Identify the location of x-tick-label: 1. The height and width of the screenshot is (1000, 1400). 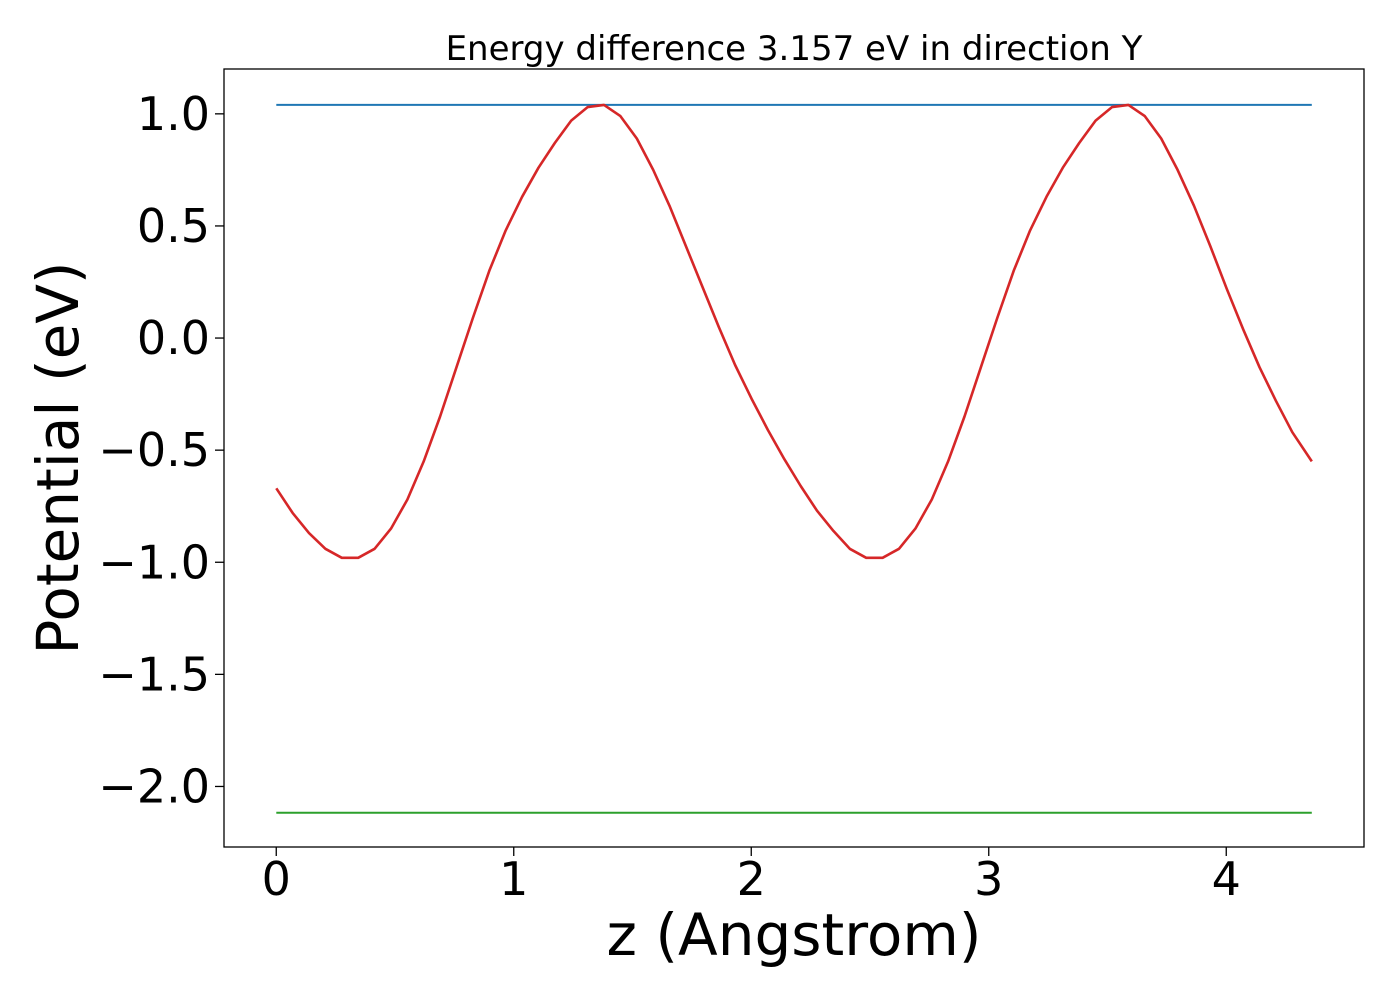
(513, 879).